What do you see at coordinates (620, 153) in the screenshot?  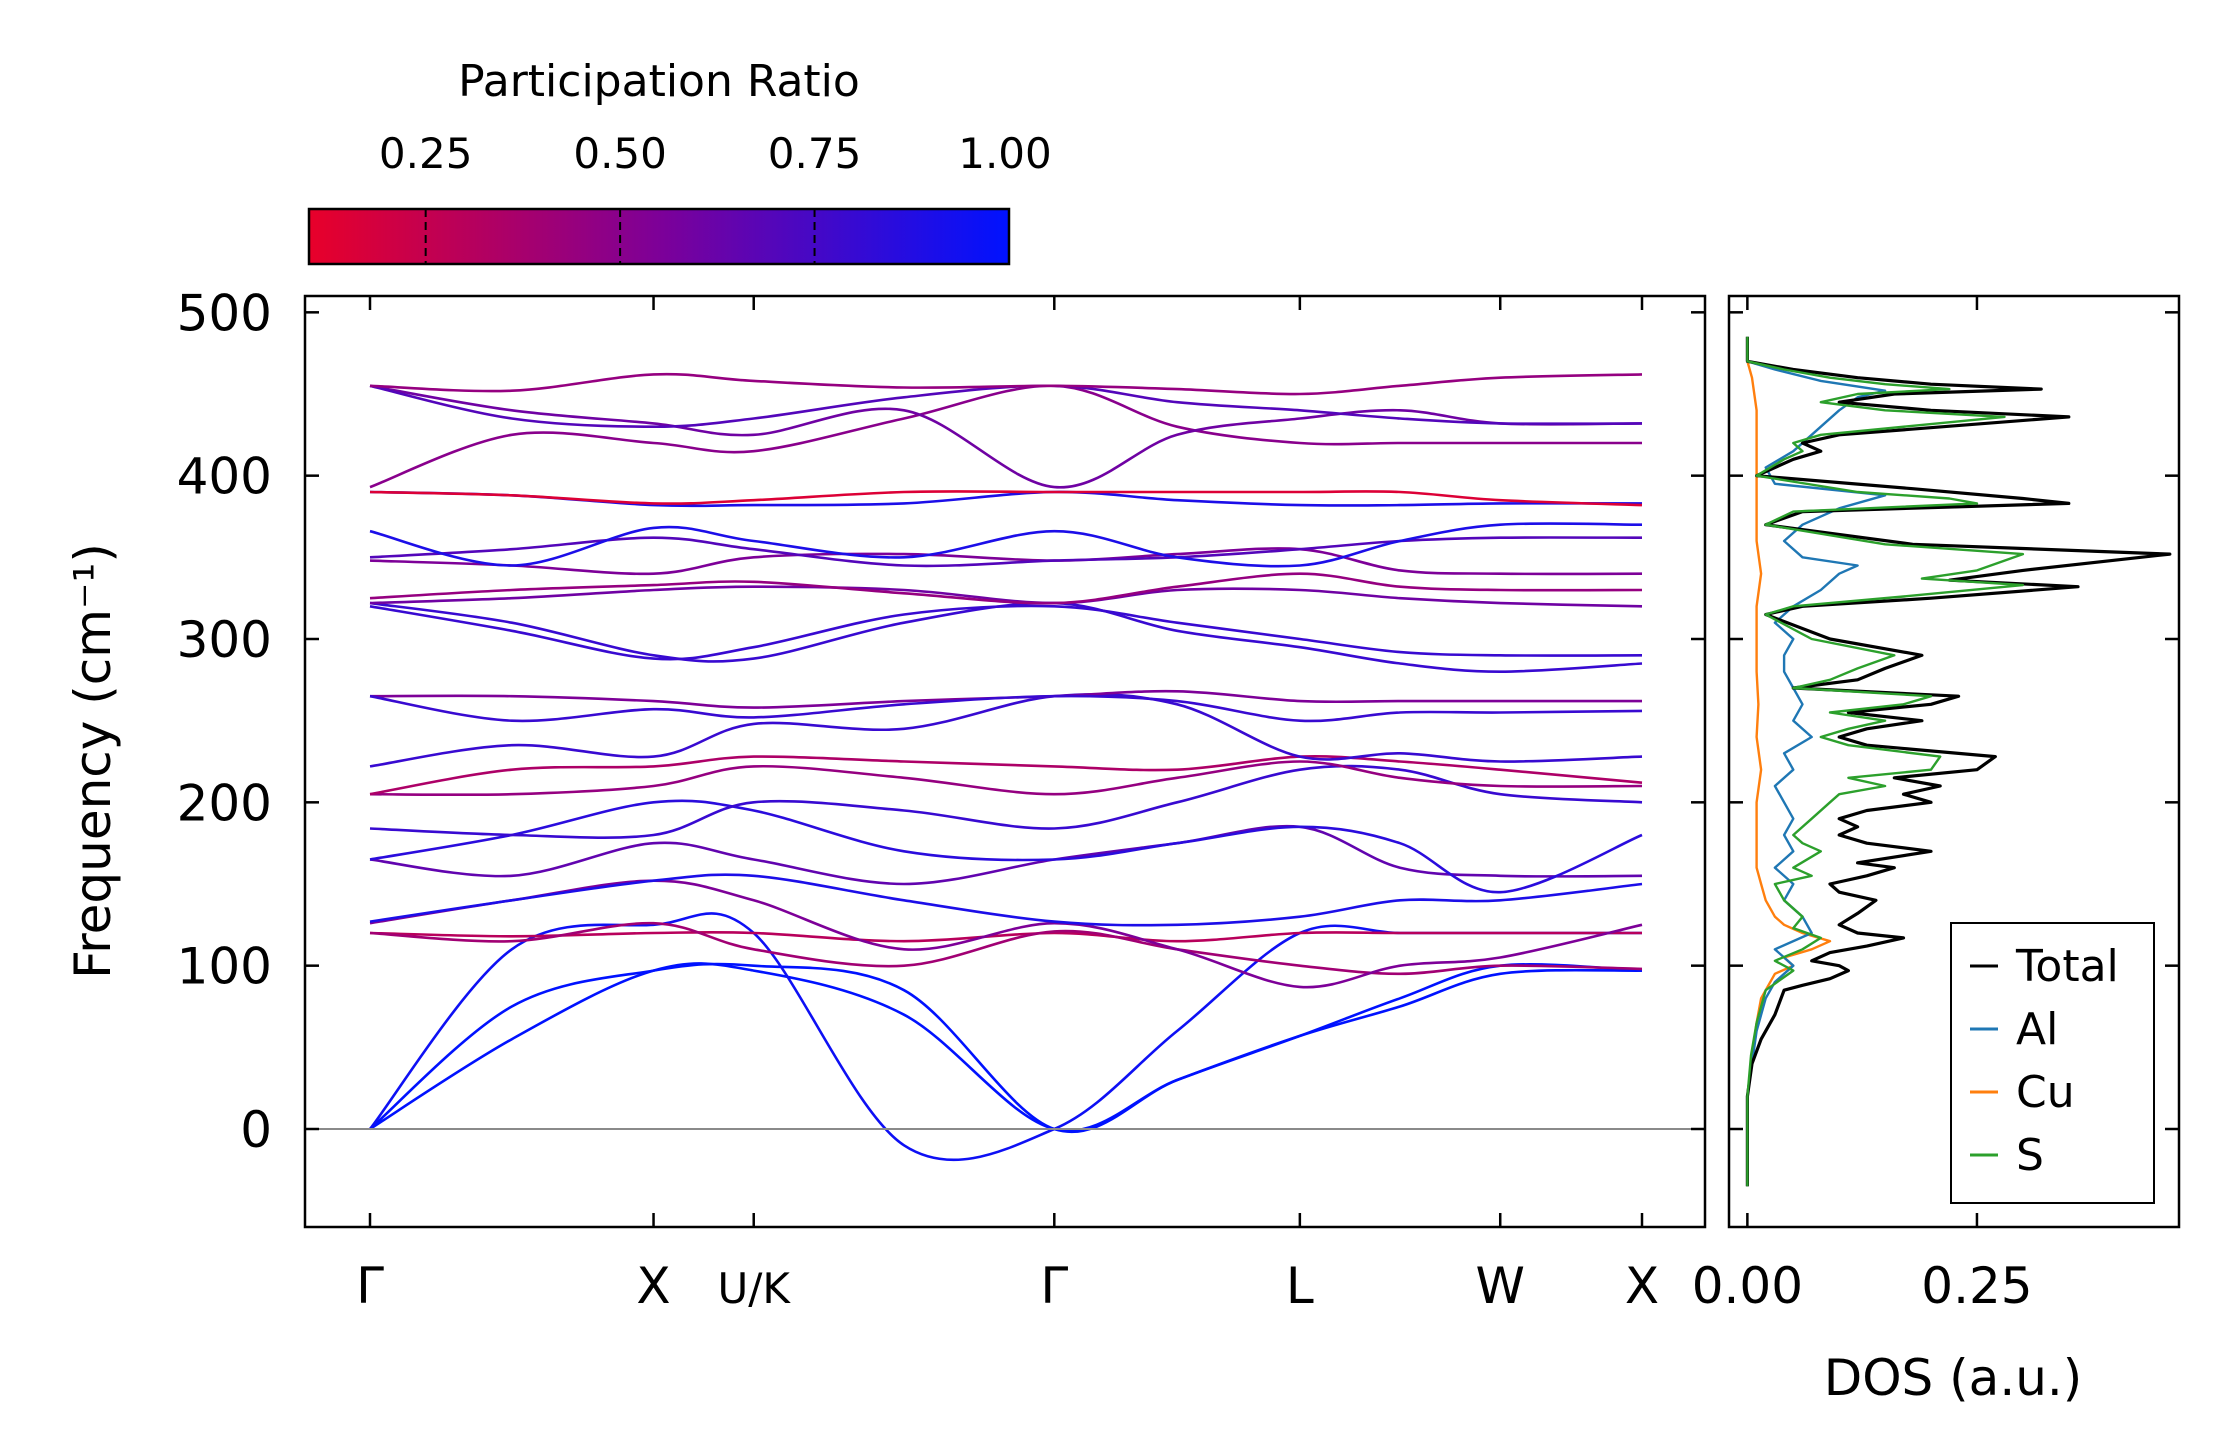 I see `colorbar-tick-label: 0.50` at bounding box center [620, 153].